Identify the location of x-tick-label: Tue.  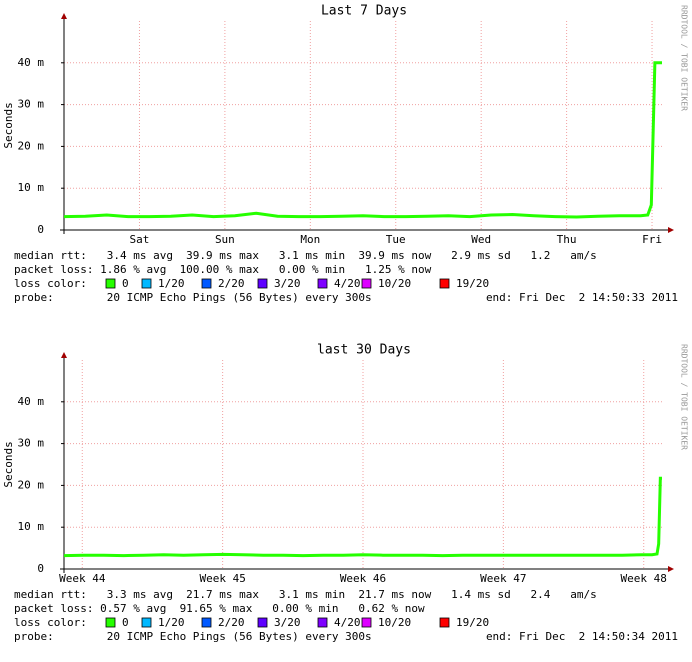
(396, 239).